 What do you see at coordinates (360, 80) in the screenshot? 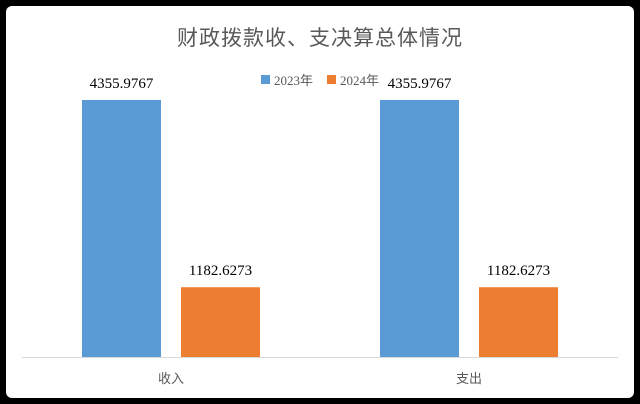
I see `legend-label-2024: 2024年` at bounding box center [360, 80].